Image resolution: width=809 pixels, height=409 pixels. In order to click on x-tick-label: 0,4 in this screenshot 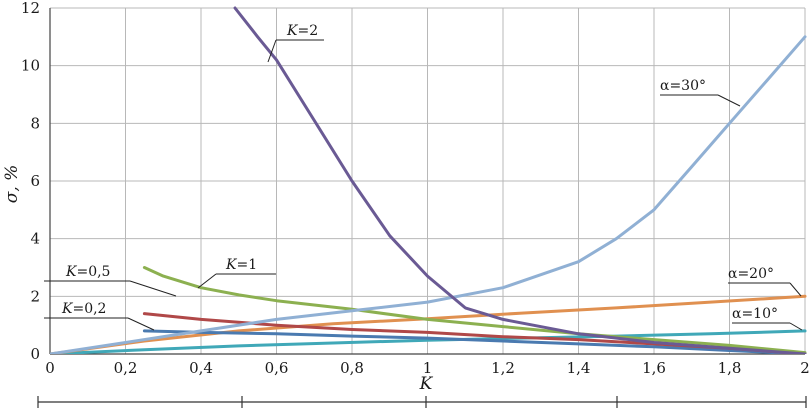, I will do `click(201, 368)`.